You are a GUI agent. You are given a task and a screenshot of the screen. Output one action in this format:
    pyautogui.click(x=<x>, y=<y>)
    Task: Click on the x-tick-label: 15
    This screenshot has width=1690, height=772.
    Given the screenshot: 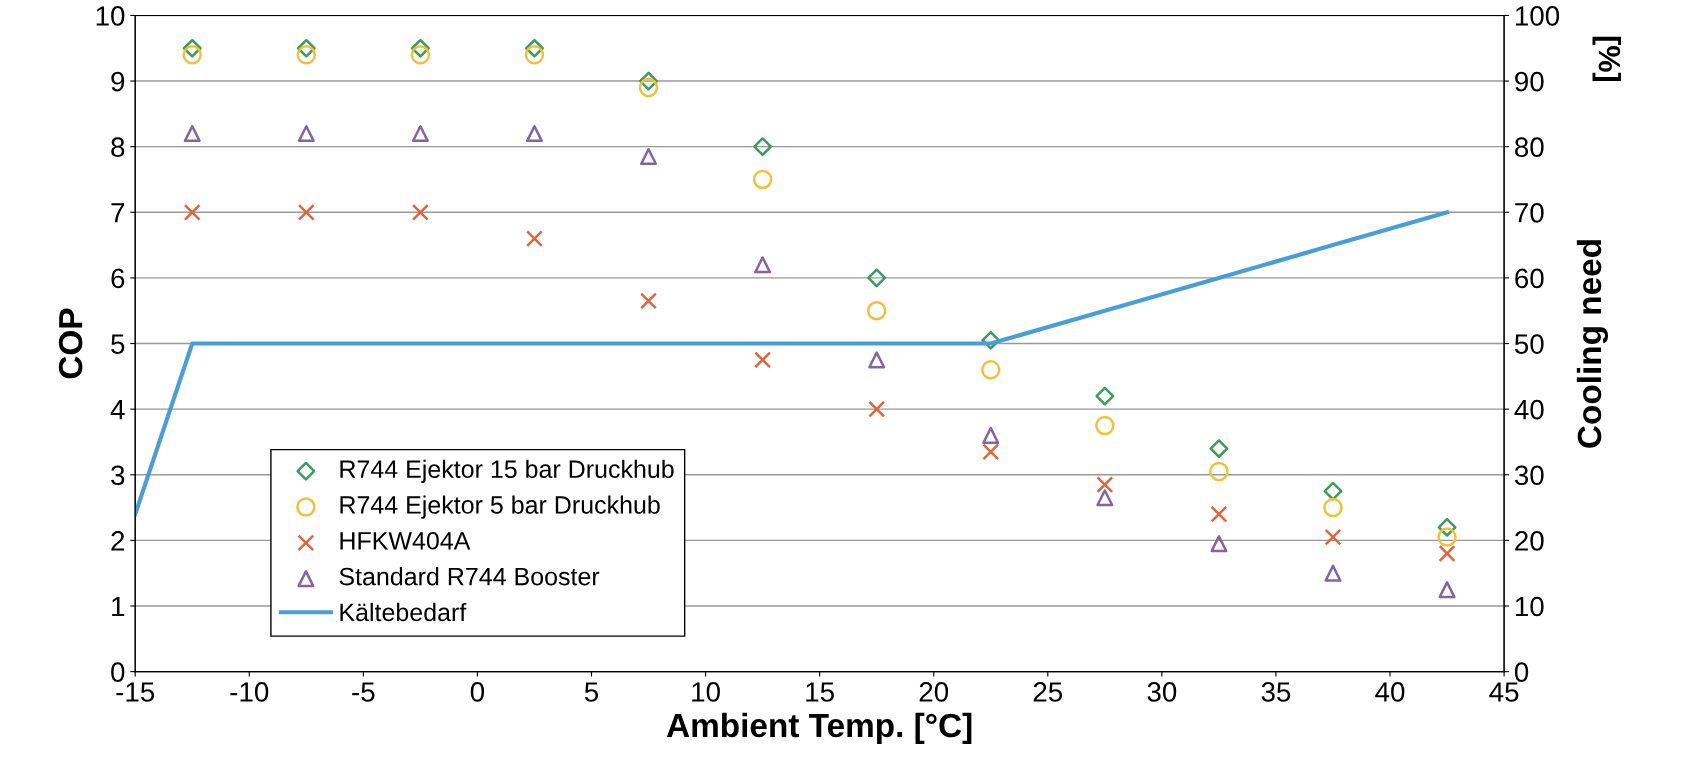 What is the action you would take?
    pyautogui.click(x=820, y=692)
    